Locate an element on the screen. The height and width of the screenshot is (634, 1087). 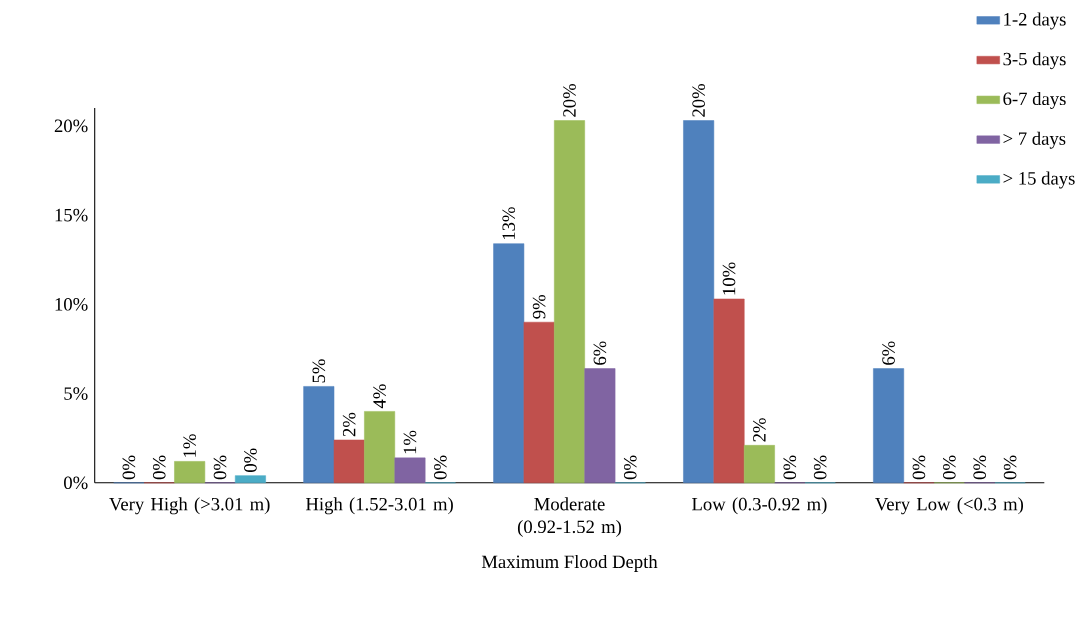
data-label: 4% is located at coordinates (379, 396).